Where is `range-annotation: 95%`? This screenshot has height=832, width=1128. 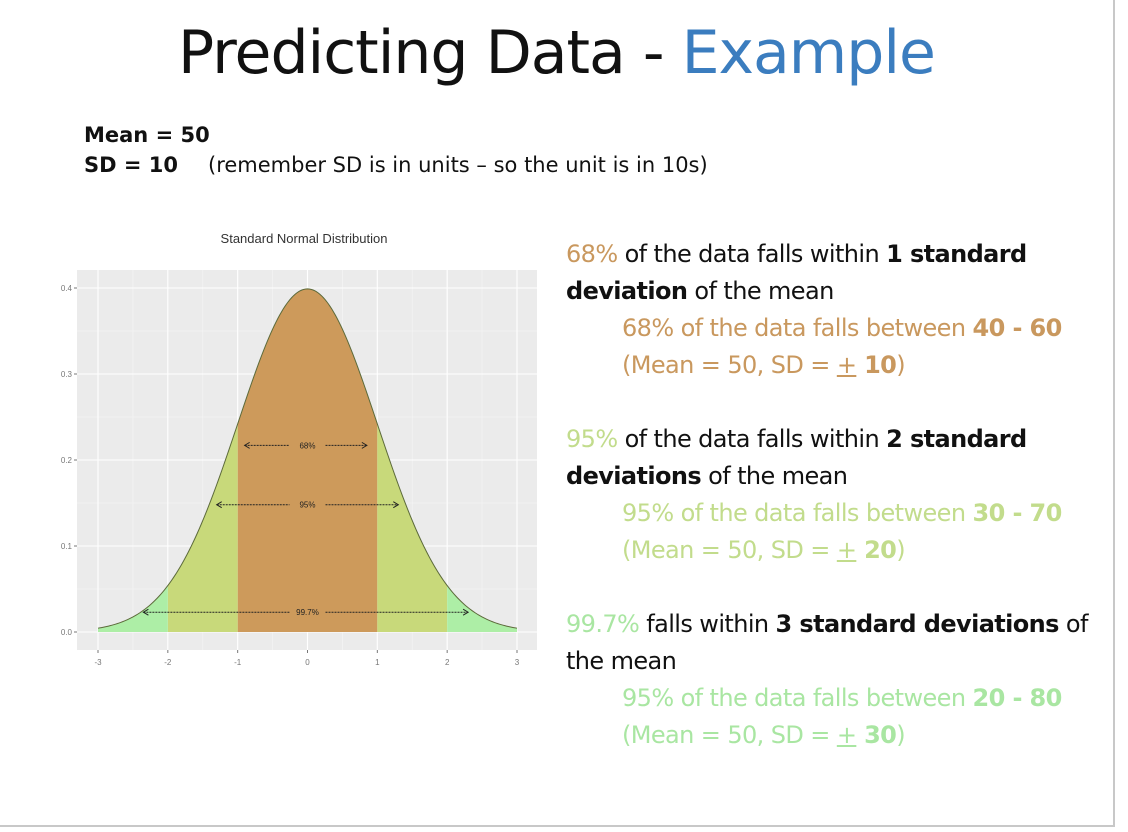
range-annotation: 95% is located at coordinates (307, 505).